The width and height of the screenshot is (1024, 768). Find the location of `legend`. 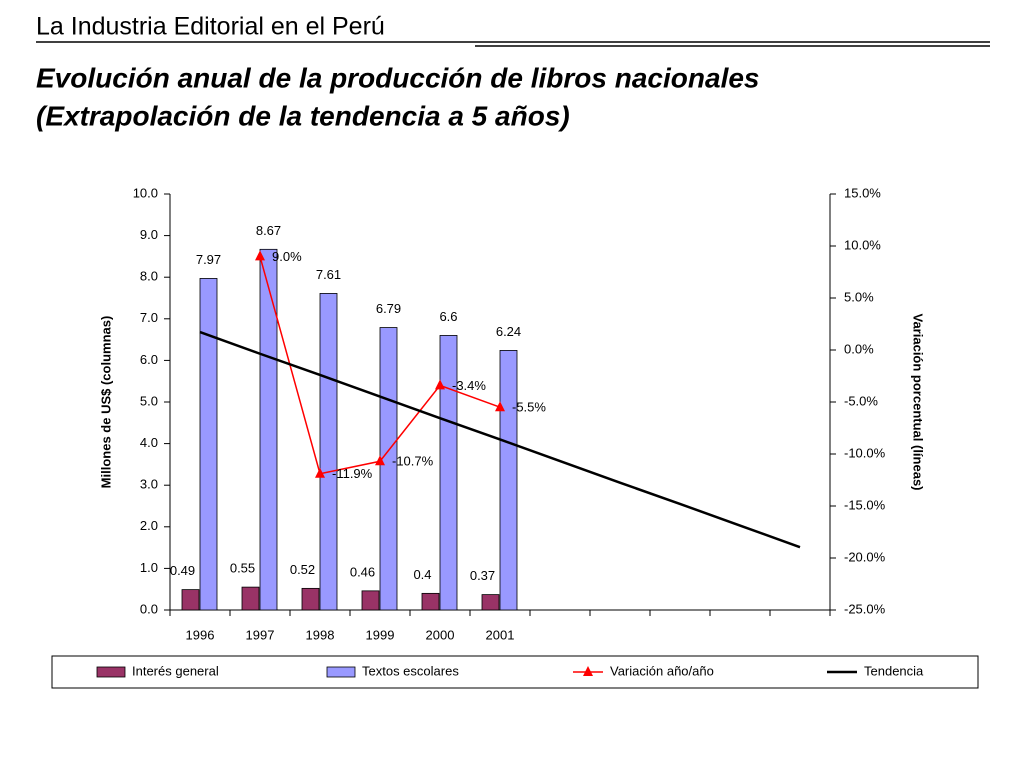

legend is located at coordinates (515, 672).